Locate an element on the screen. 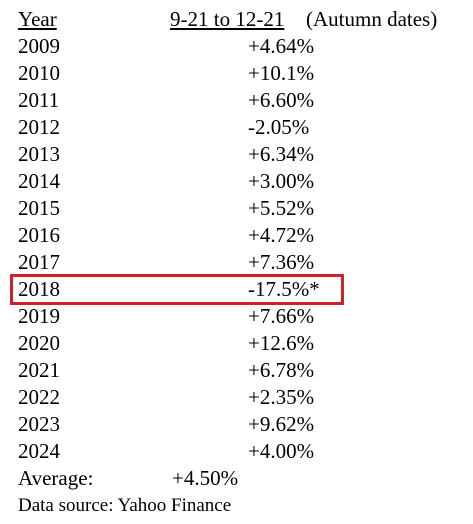  year-cell: 2018 is located at coordinates (39, 289).